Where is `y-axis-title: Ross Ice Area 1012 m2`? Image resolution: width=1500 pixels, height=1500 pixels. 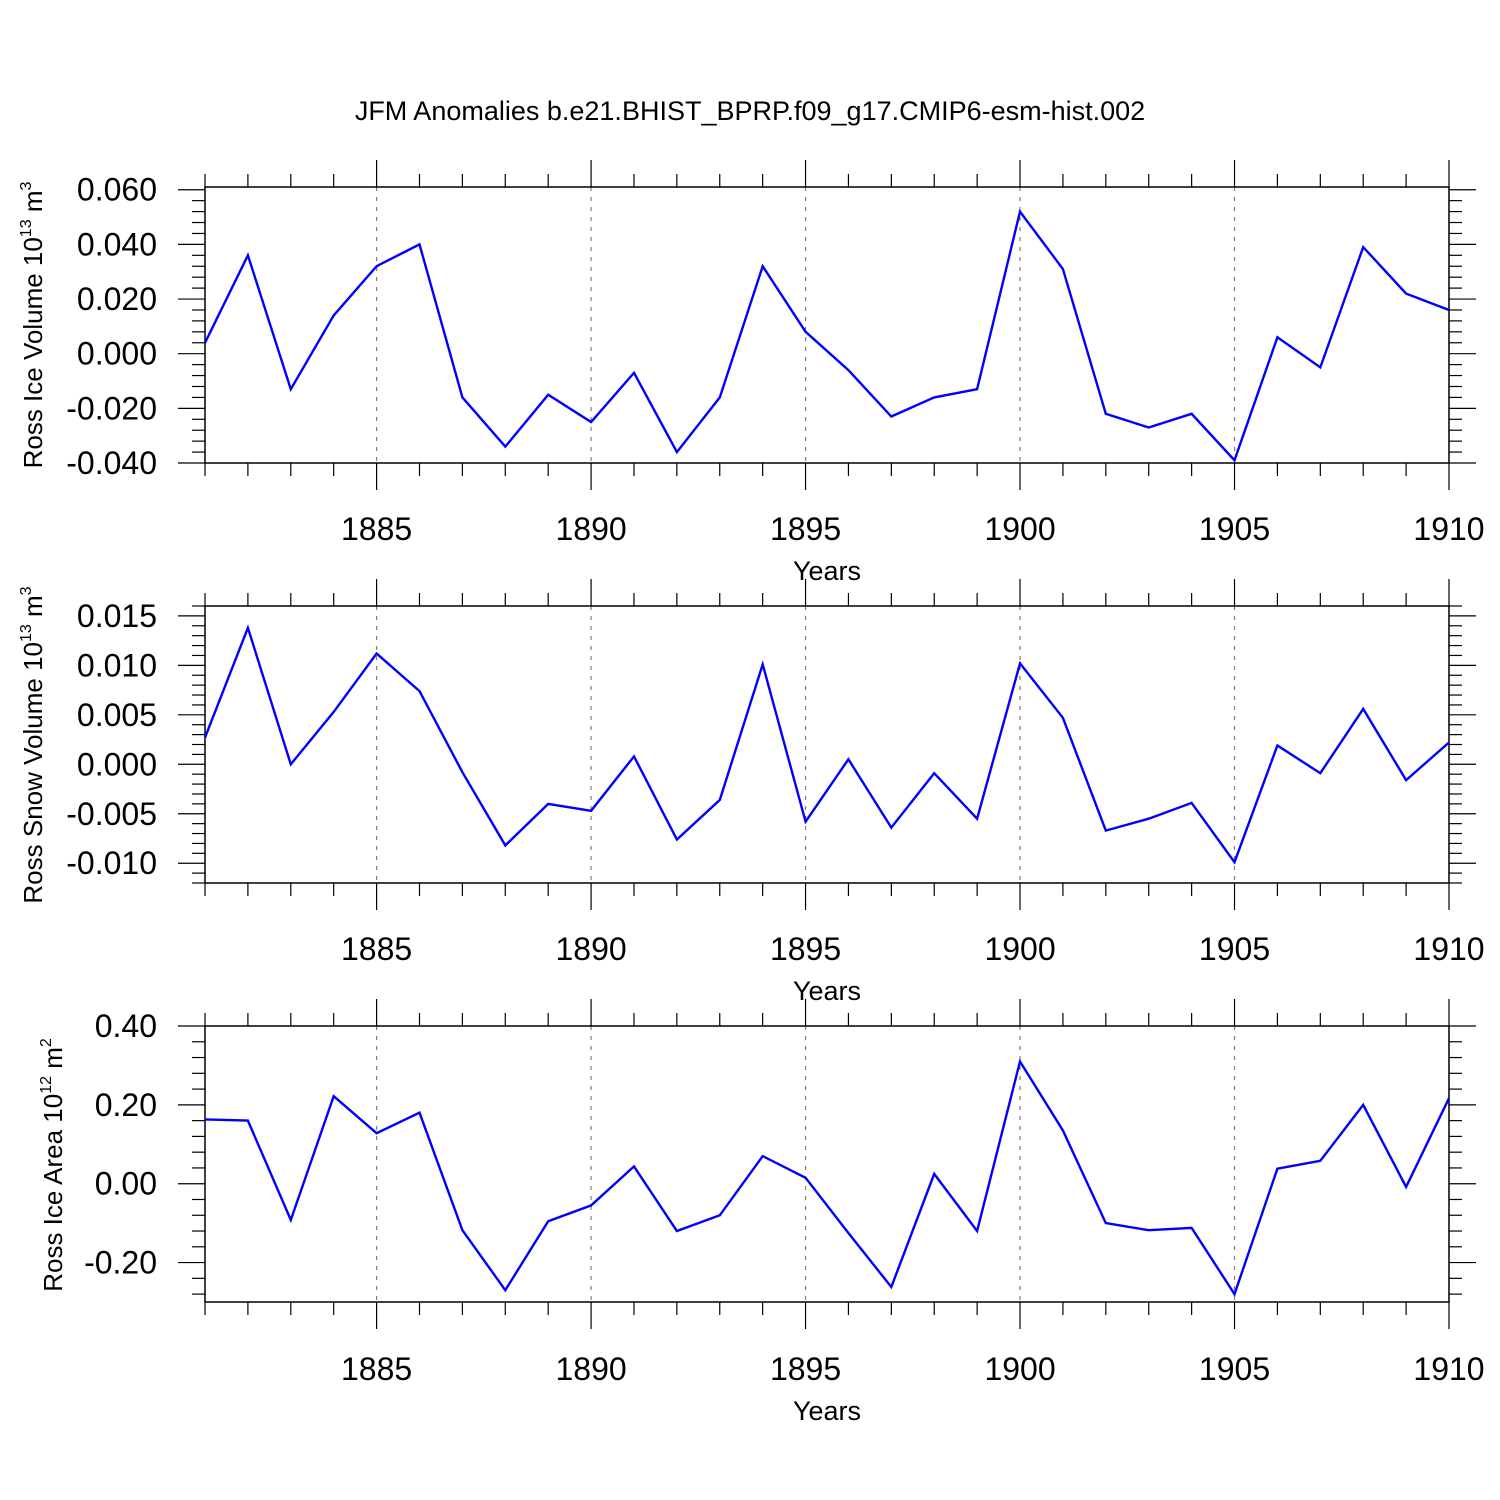
y-axis-title: Ross Ice Area 1012 m2 is located at coordinates (53, 1165).